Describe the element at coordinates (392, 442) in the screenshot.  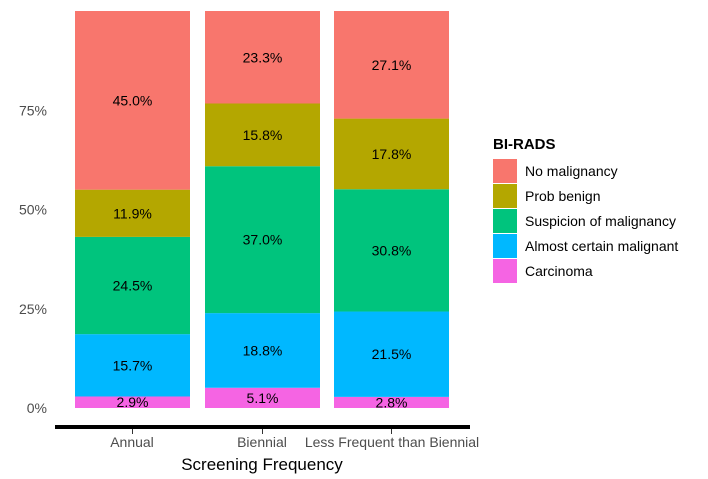
I see `x-tick-label: Less Frequent than Biennial` at that location.